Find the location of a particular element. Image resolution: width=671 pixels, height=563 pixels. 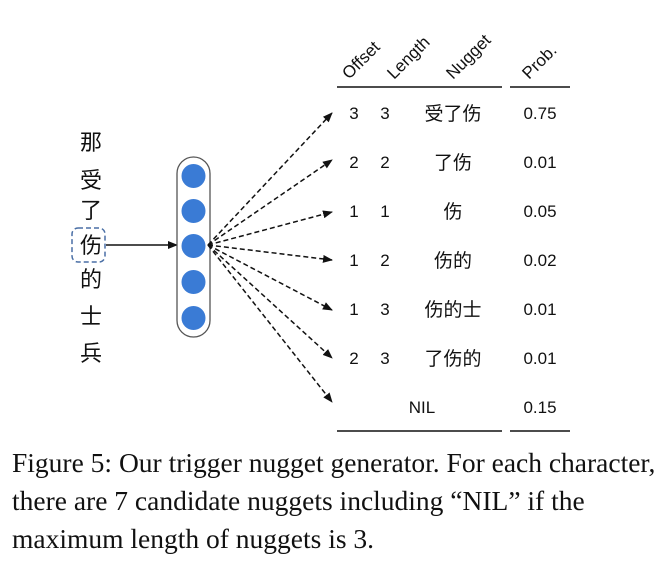

cell-nugget: 受了伤 is located at coordinates (452, 114).